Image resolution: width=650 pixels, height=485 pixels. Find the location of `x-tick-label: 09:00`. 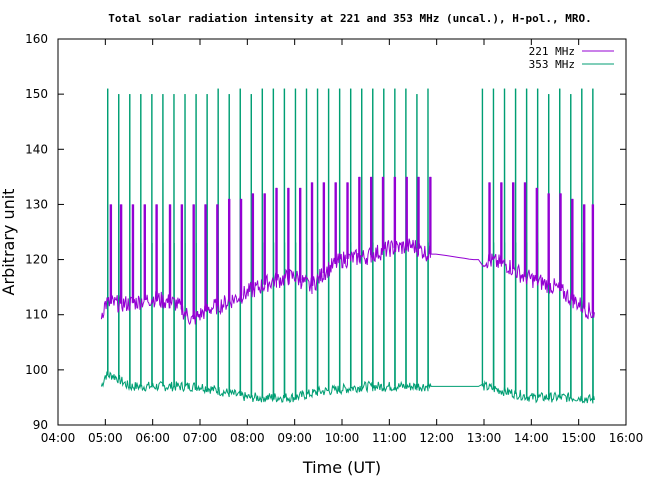

x-tick-label: 09:00 is located at coordinates (294, 438).